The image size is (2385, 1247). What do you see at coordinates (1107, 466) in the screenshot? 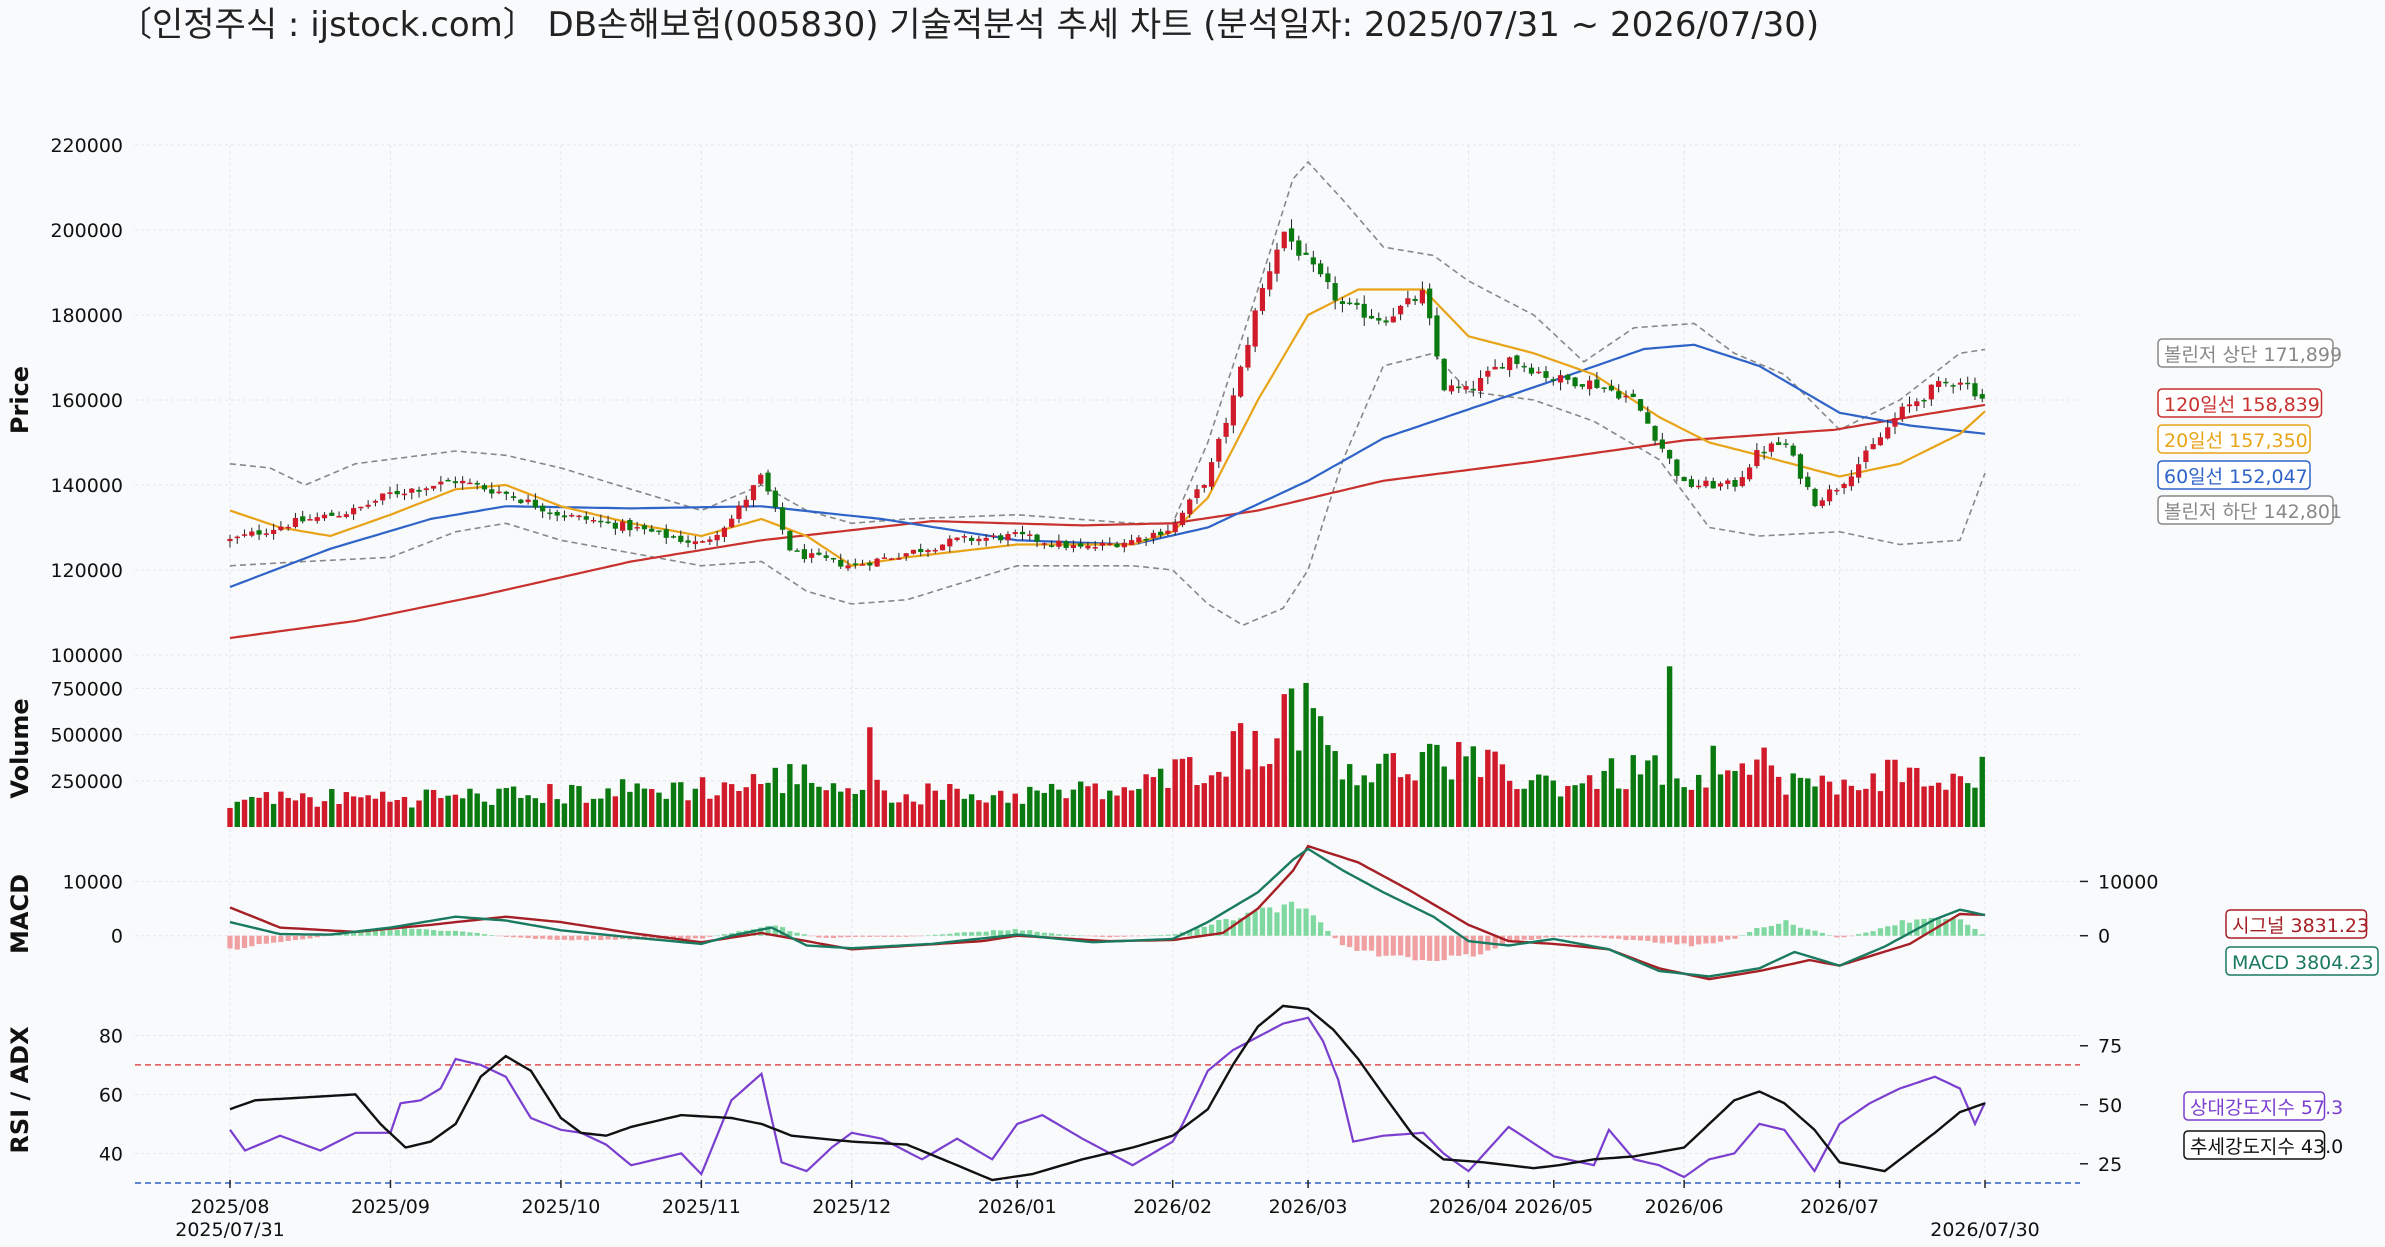
I see `ma60-line` at bounding box center [1107, 466].